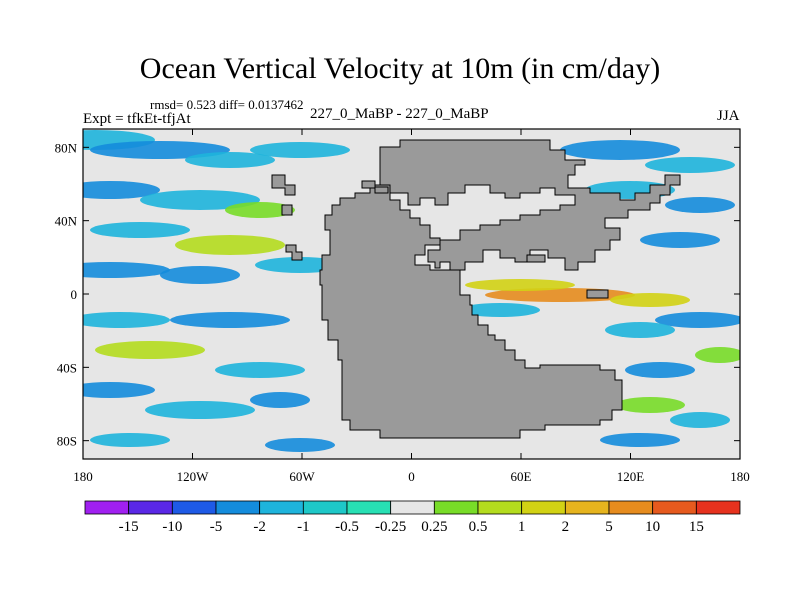 The width and height of the screenshot is (800, 600). What do you see at coordinates (566, 527) in the screenshot?
I see `colorbar-level-label: 2` at bounding box center [566, 527].